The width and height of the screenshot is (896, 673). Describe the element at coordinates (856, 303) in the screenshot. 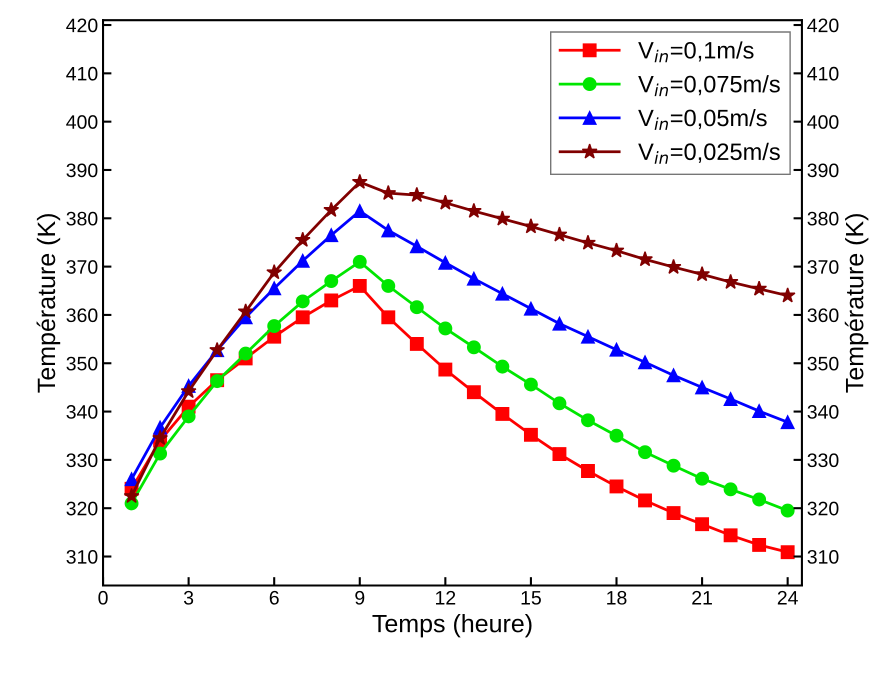

I see `y2-axis-title: Température (K)` at that location.